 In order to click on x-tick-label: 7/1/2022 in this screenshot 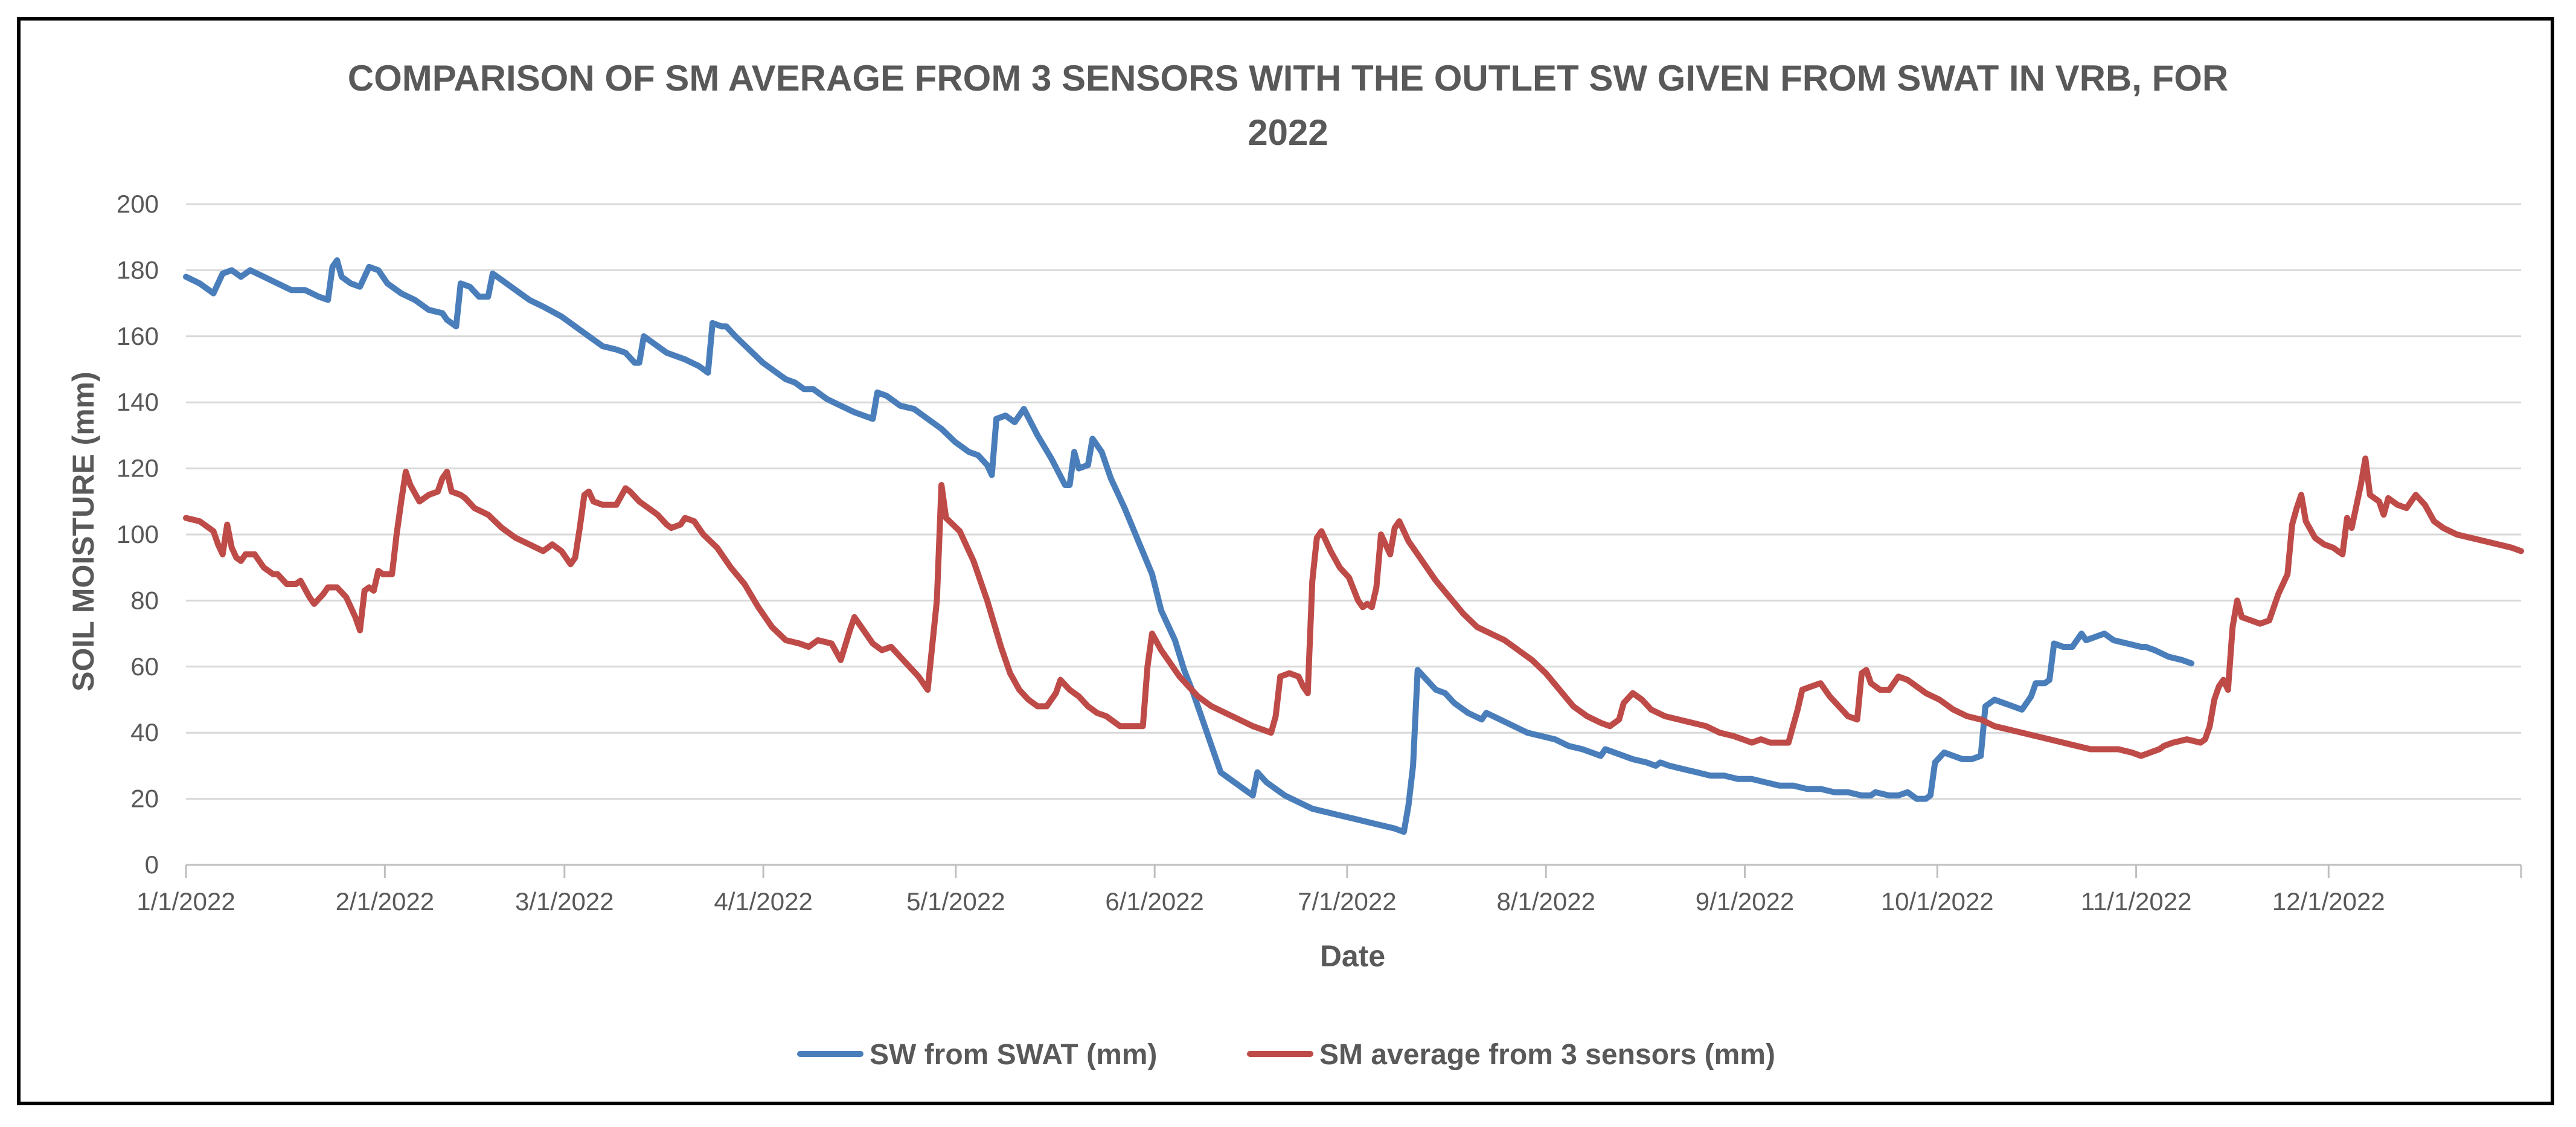, I will do `click(1347, 901)`.